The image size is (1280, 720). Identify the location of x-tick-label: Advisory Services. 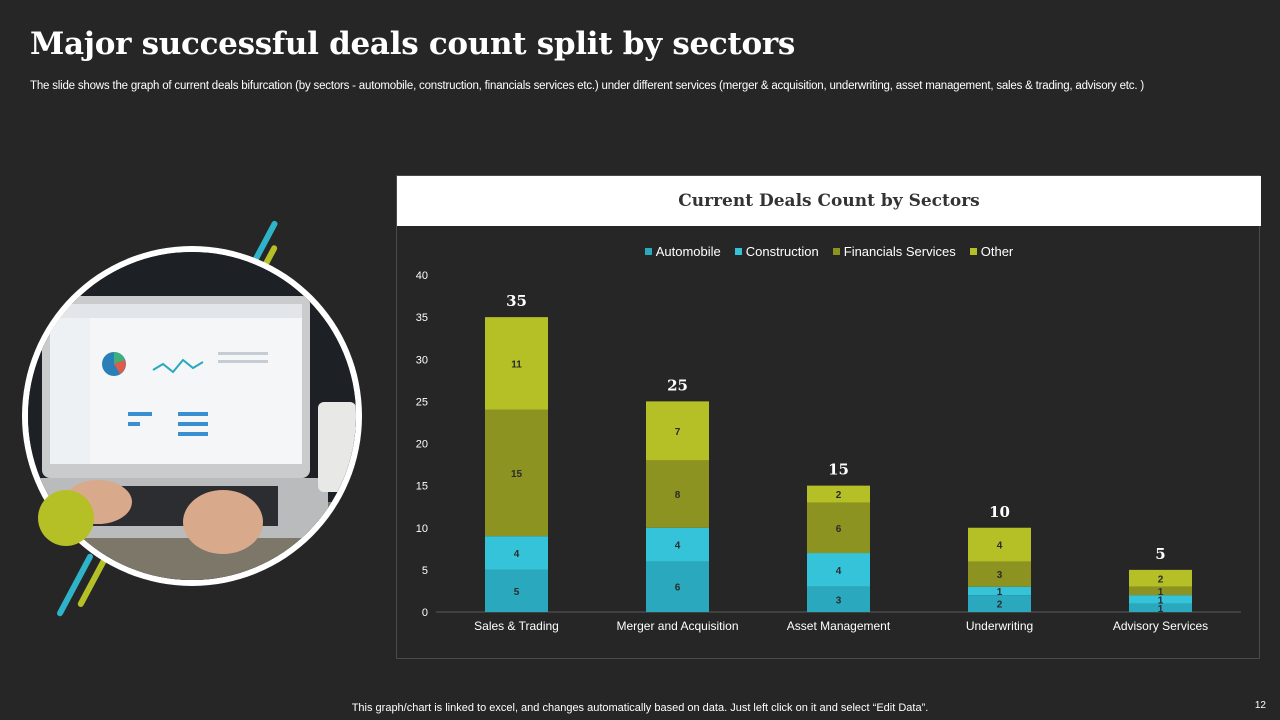
(1160, 626).